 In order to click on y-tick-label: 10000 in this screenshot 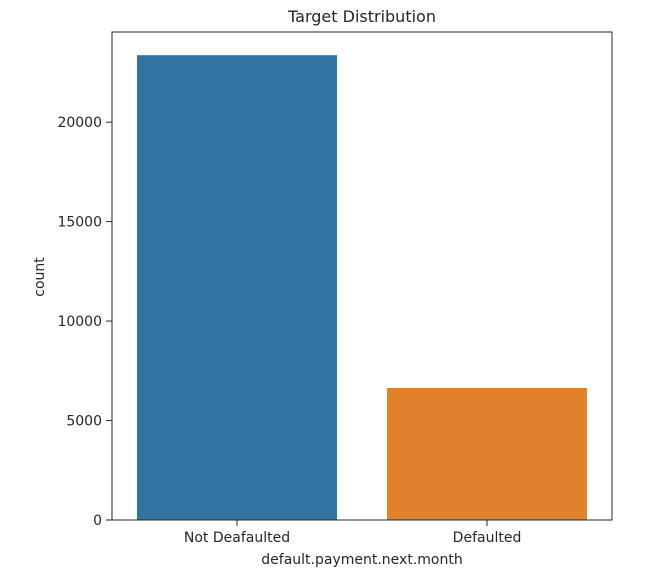, I will do `click(79, 322)`.